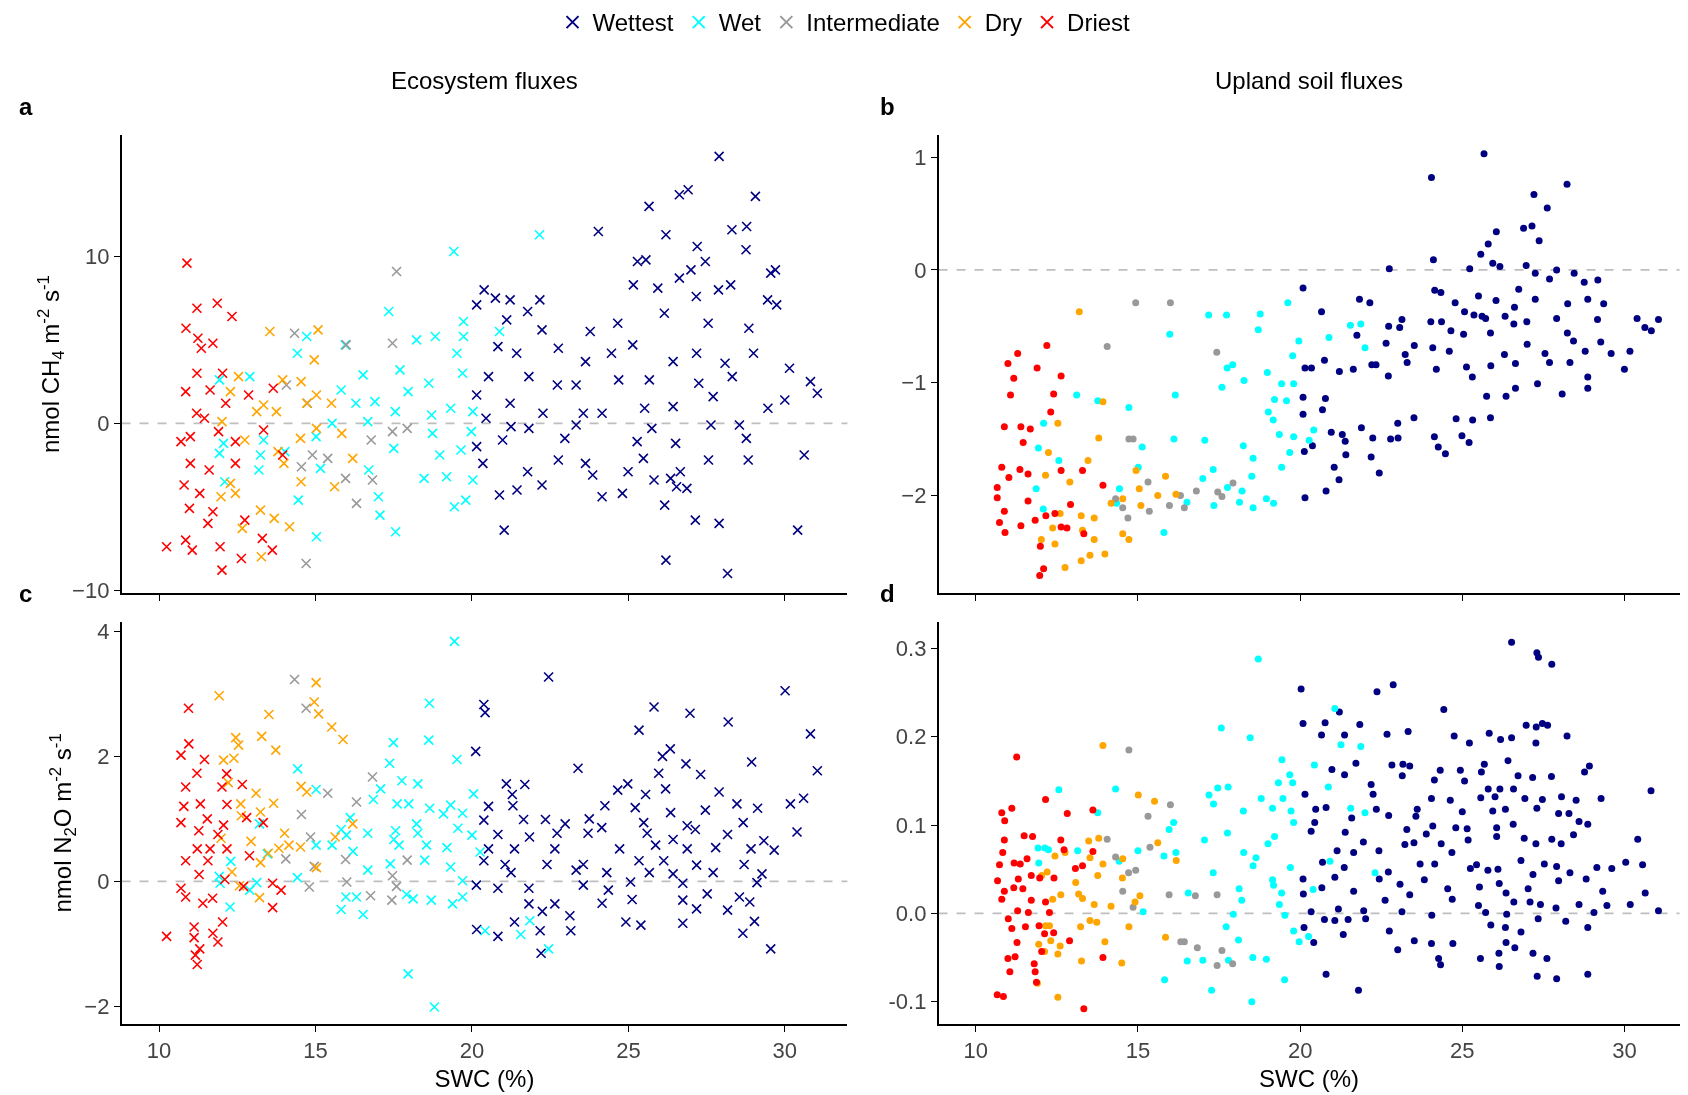 The image size is (1688, 1095). I want to click on text: d, so click(887, 593).